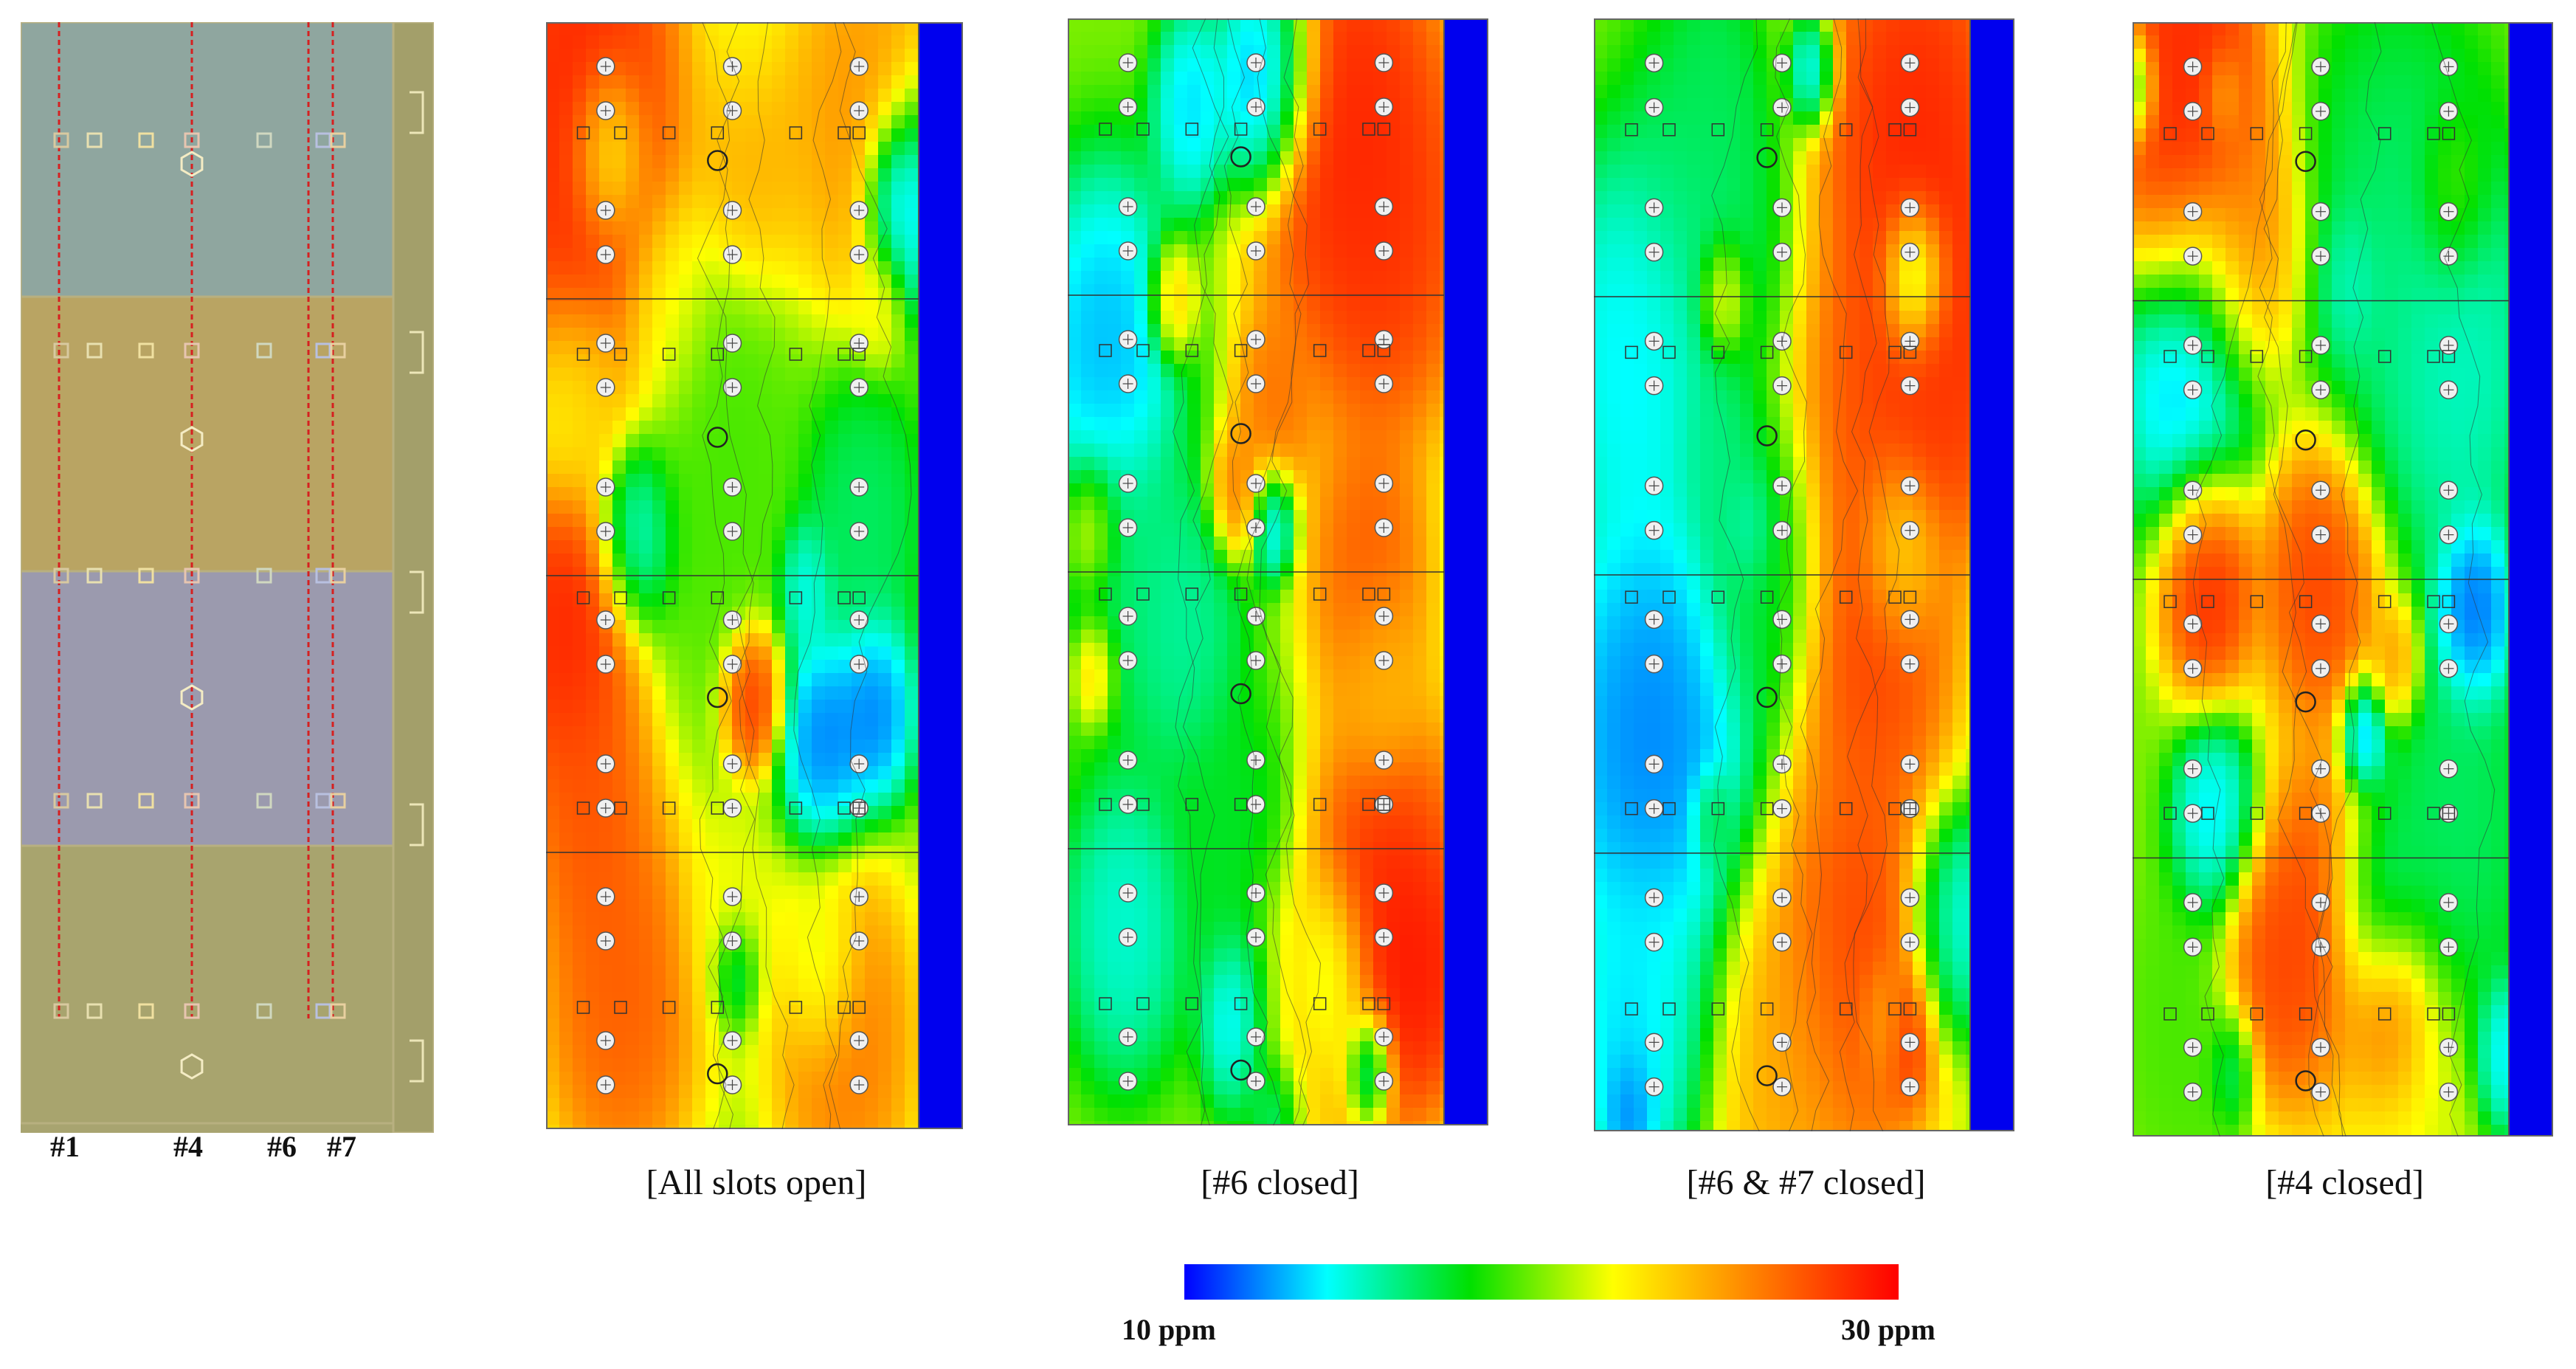  I want to click on map-six-seven-closed, so click(1806, 574).